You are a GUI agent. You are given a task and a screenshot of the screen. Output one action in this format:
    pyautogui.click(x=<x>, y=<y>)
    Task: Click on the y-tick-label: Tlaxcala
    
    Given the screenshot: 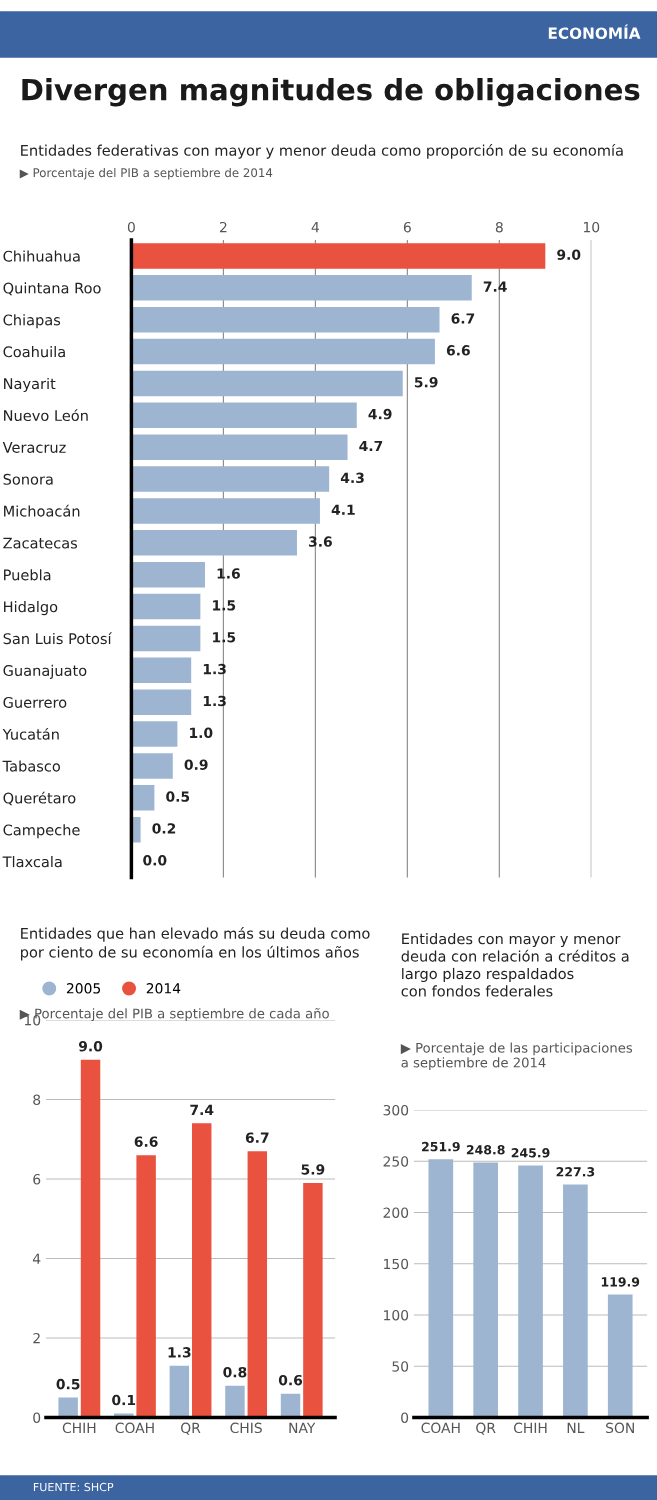 What is the action you would take?
    pyautogui.click(x=32, y=862)
    